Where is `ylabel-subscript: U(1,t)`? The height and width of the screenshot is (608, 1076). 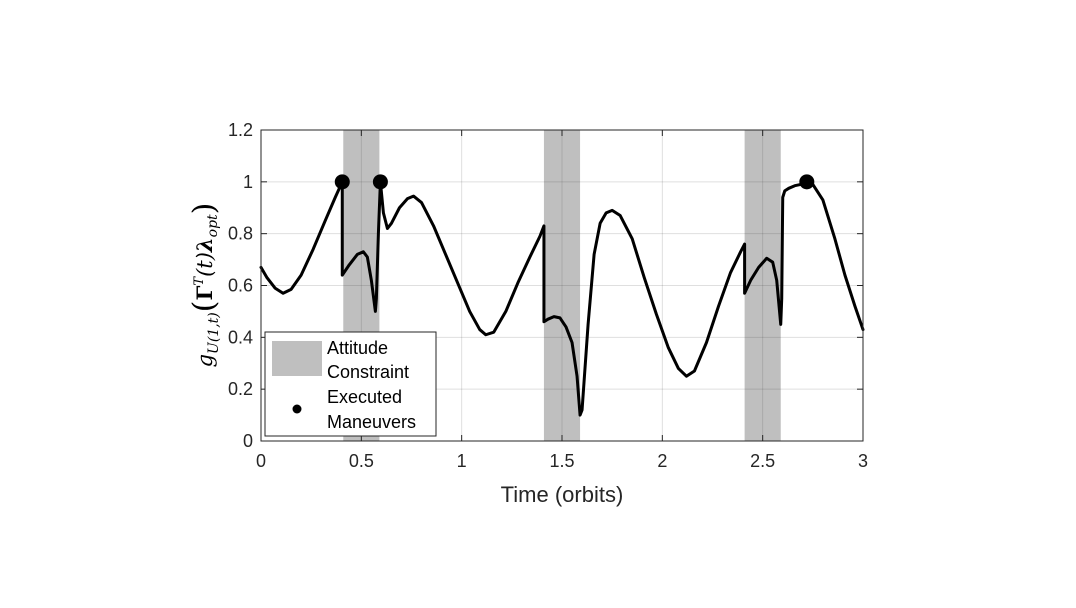
ylabel-subscript: U(1,t) is located at coordinates (214, 333).